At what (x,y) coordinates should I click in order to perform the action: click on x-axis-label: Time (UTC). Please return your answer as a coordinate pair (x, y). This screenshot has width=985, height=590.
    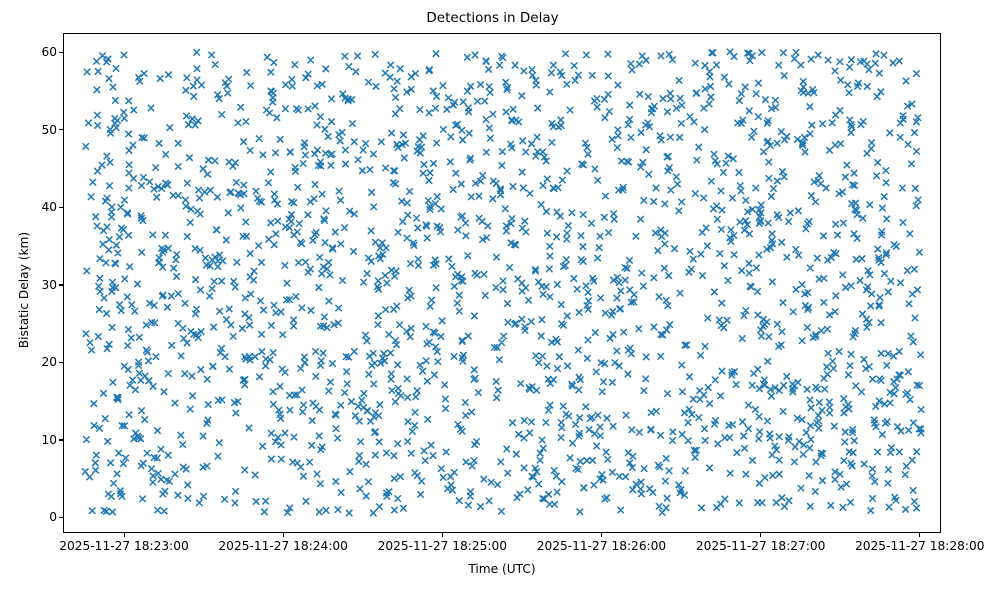
    Looking at the image, I should click on (502, 569).